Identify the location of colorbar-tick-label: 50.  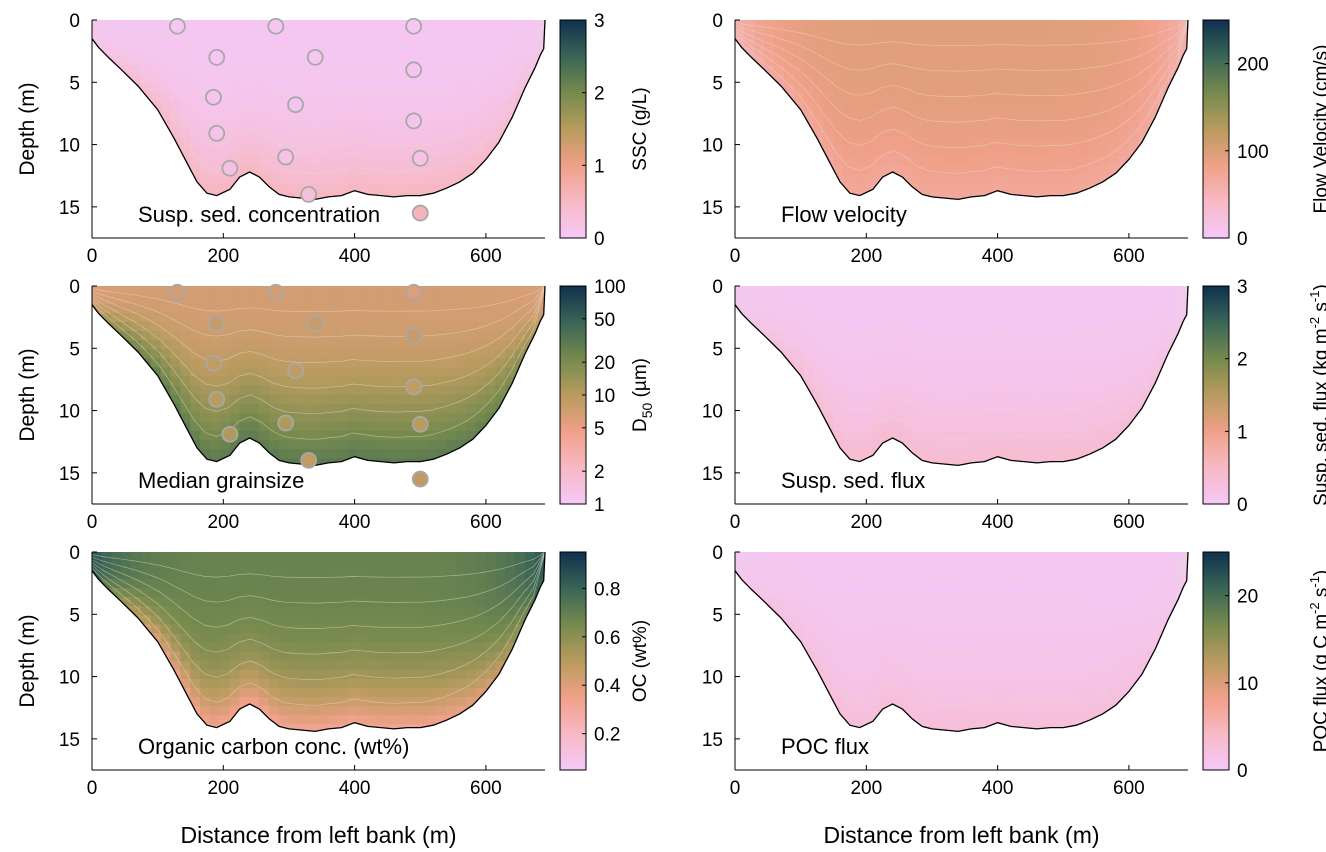
(604, 320).